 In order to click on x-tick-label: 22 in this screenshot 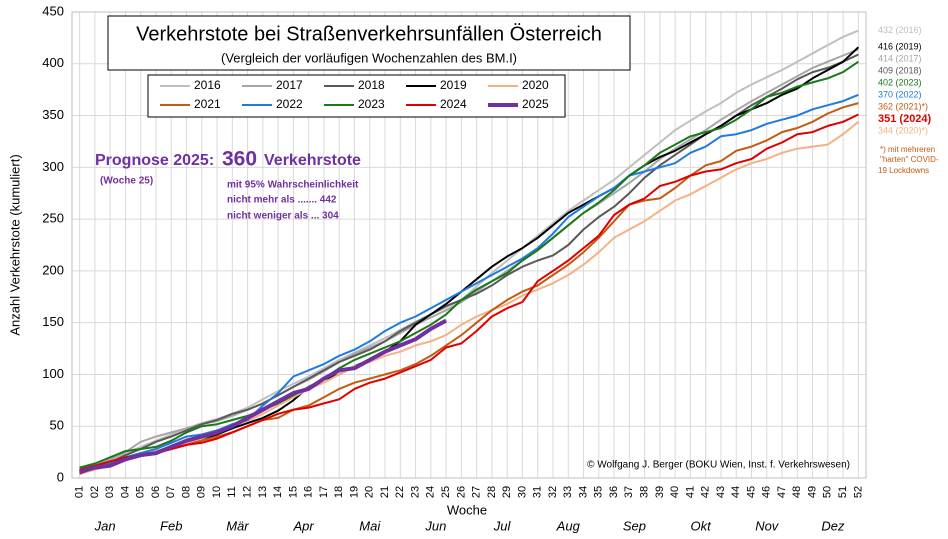, I will do `click(400, 492)`.